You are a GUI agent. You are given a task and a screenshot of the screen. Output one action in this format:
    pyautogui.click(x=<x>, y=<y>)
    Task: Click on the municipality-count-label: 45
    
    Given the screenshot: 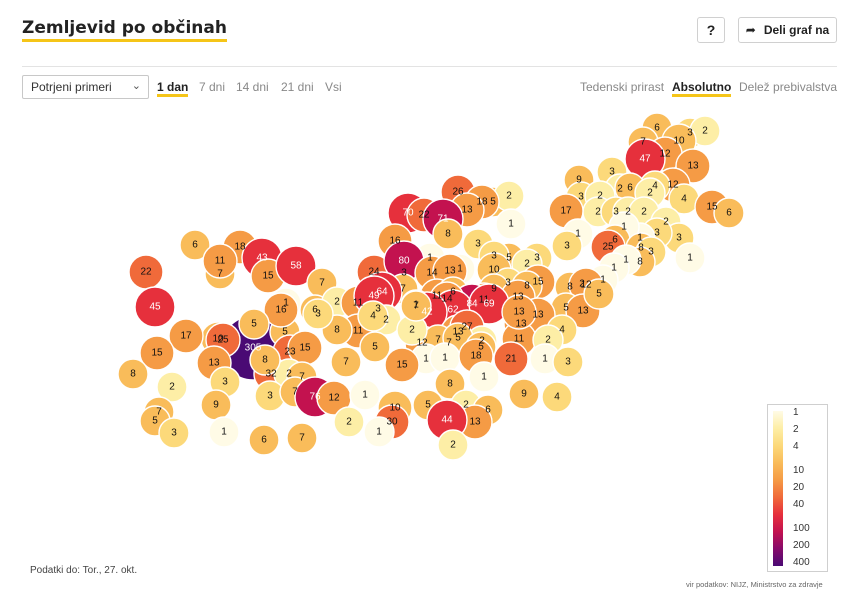 What is the action you would take?
    pyautogui.click(x=155, y=307)
    